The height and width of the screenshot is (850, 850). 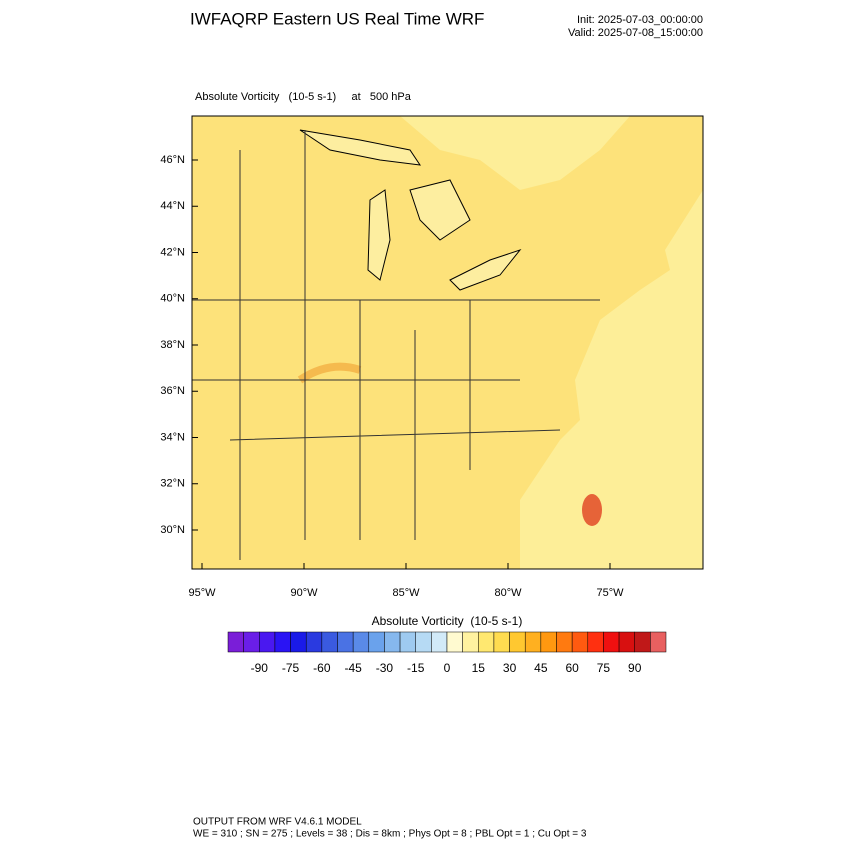 What do you see at coordinates (447, 668) in the screenshot?
I see `colorbar-tick-label: 0` at bounding box center [447, 668].